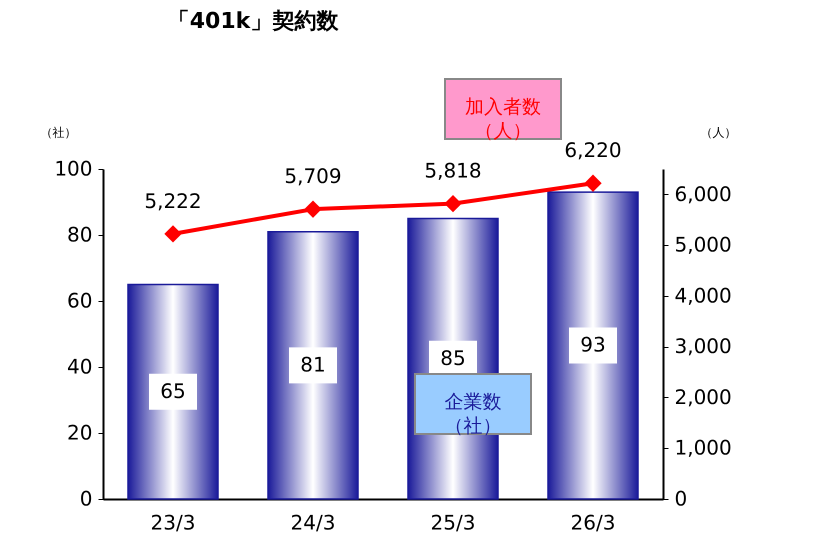 The height and width of the screenshot is (539, 838). I want to click on x-tick-label: 25/3, so click(453, 522).